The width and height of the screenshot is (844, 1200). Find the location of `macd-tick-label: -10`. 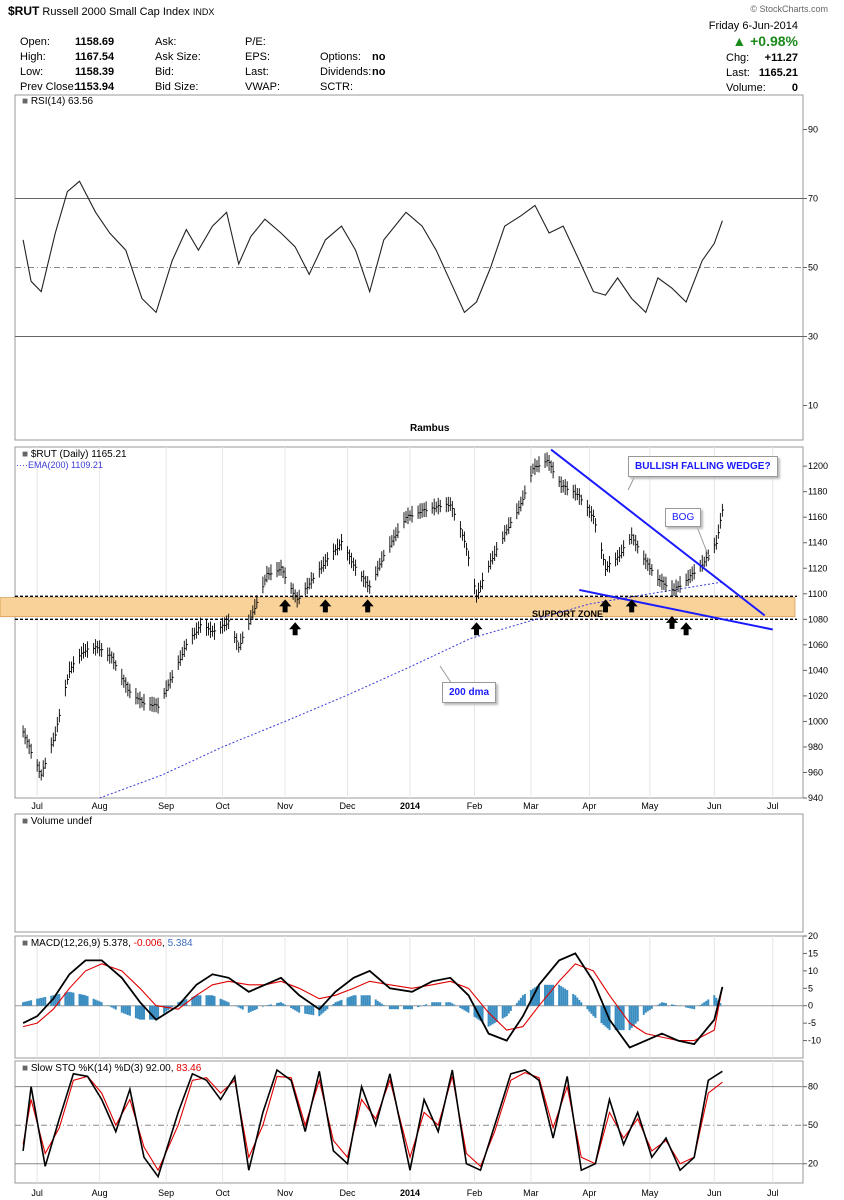

macd-tick-label: -10 is located at coordinates (814, 1041).